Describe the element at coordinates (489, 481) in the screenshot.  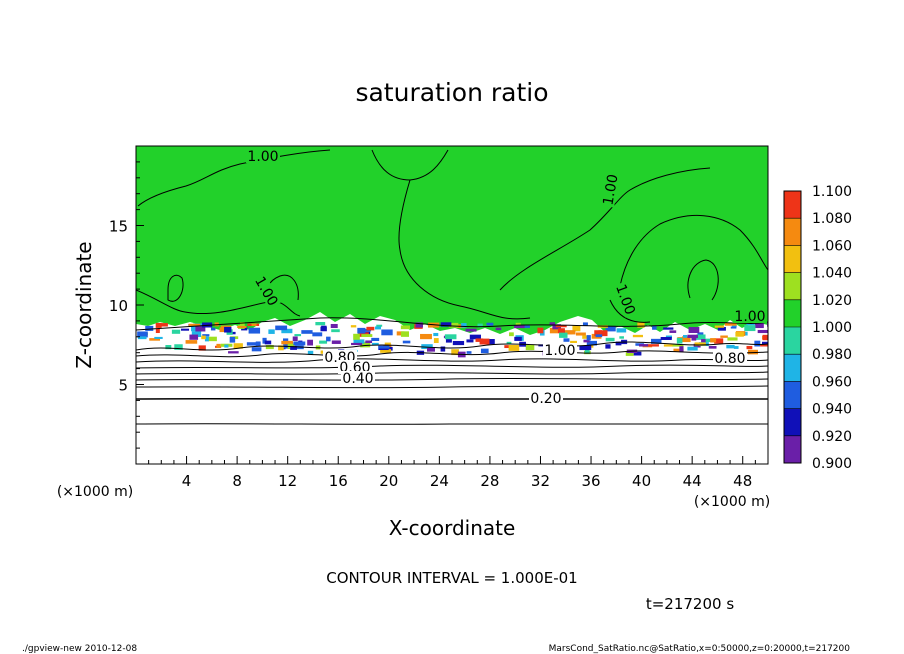
I see `x-tick-label: 28` at that location.